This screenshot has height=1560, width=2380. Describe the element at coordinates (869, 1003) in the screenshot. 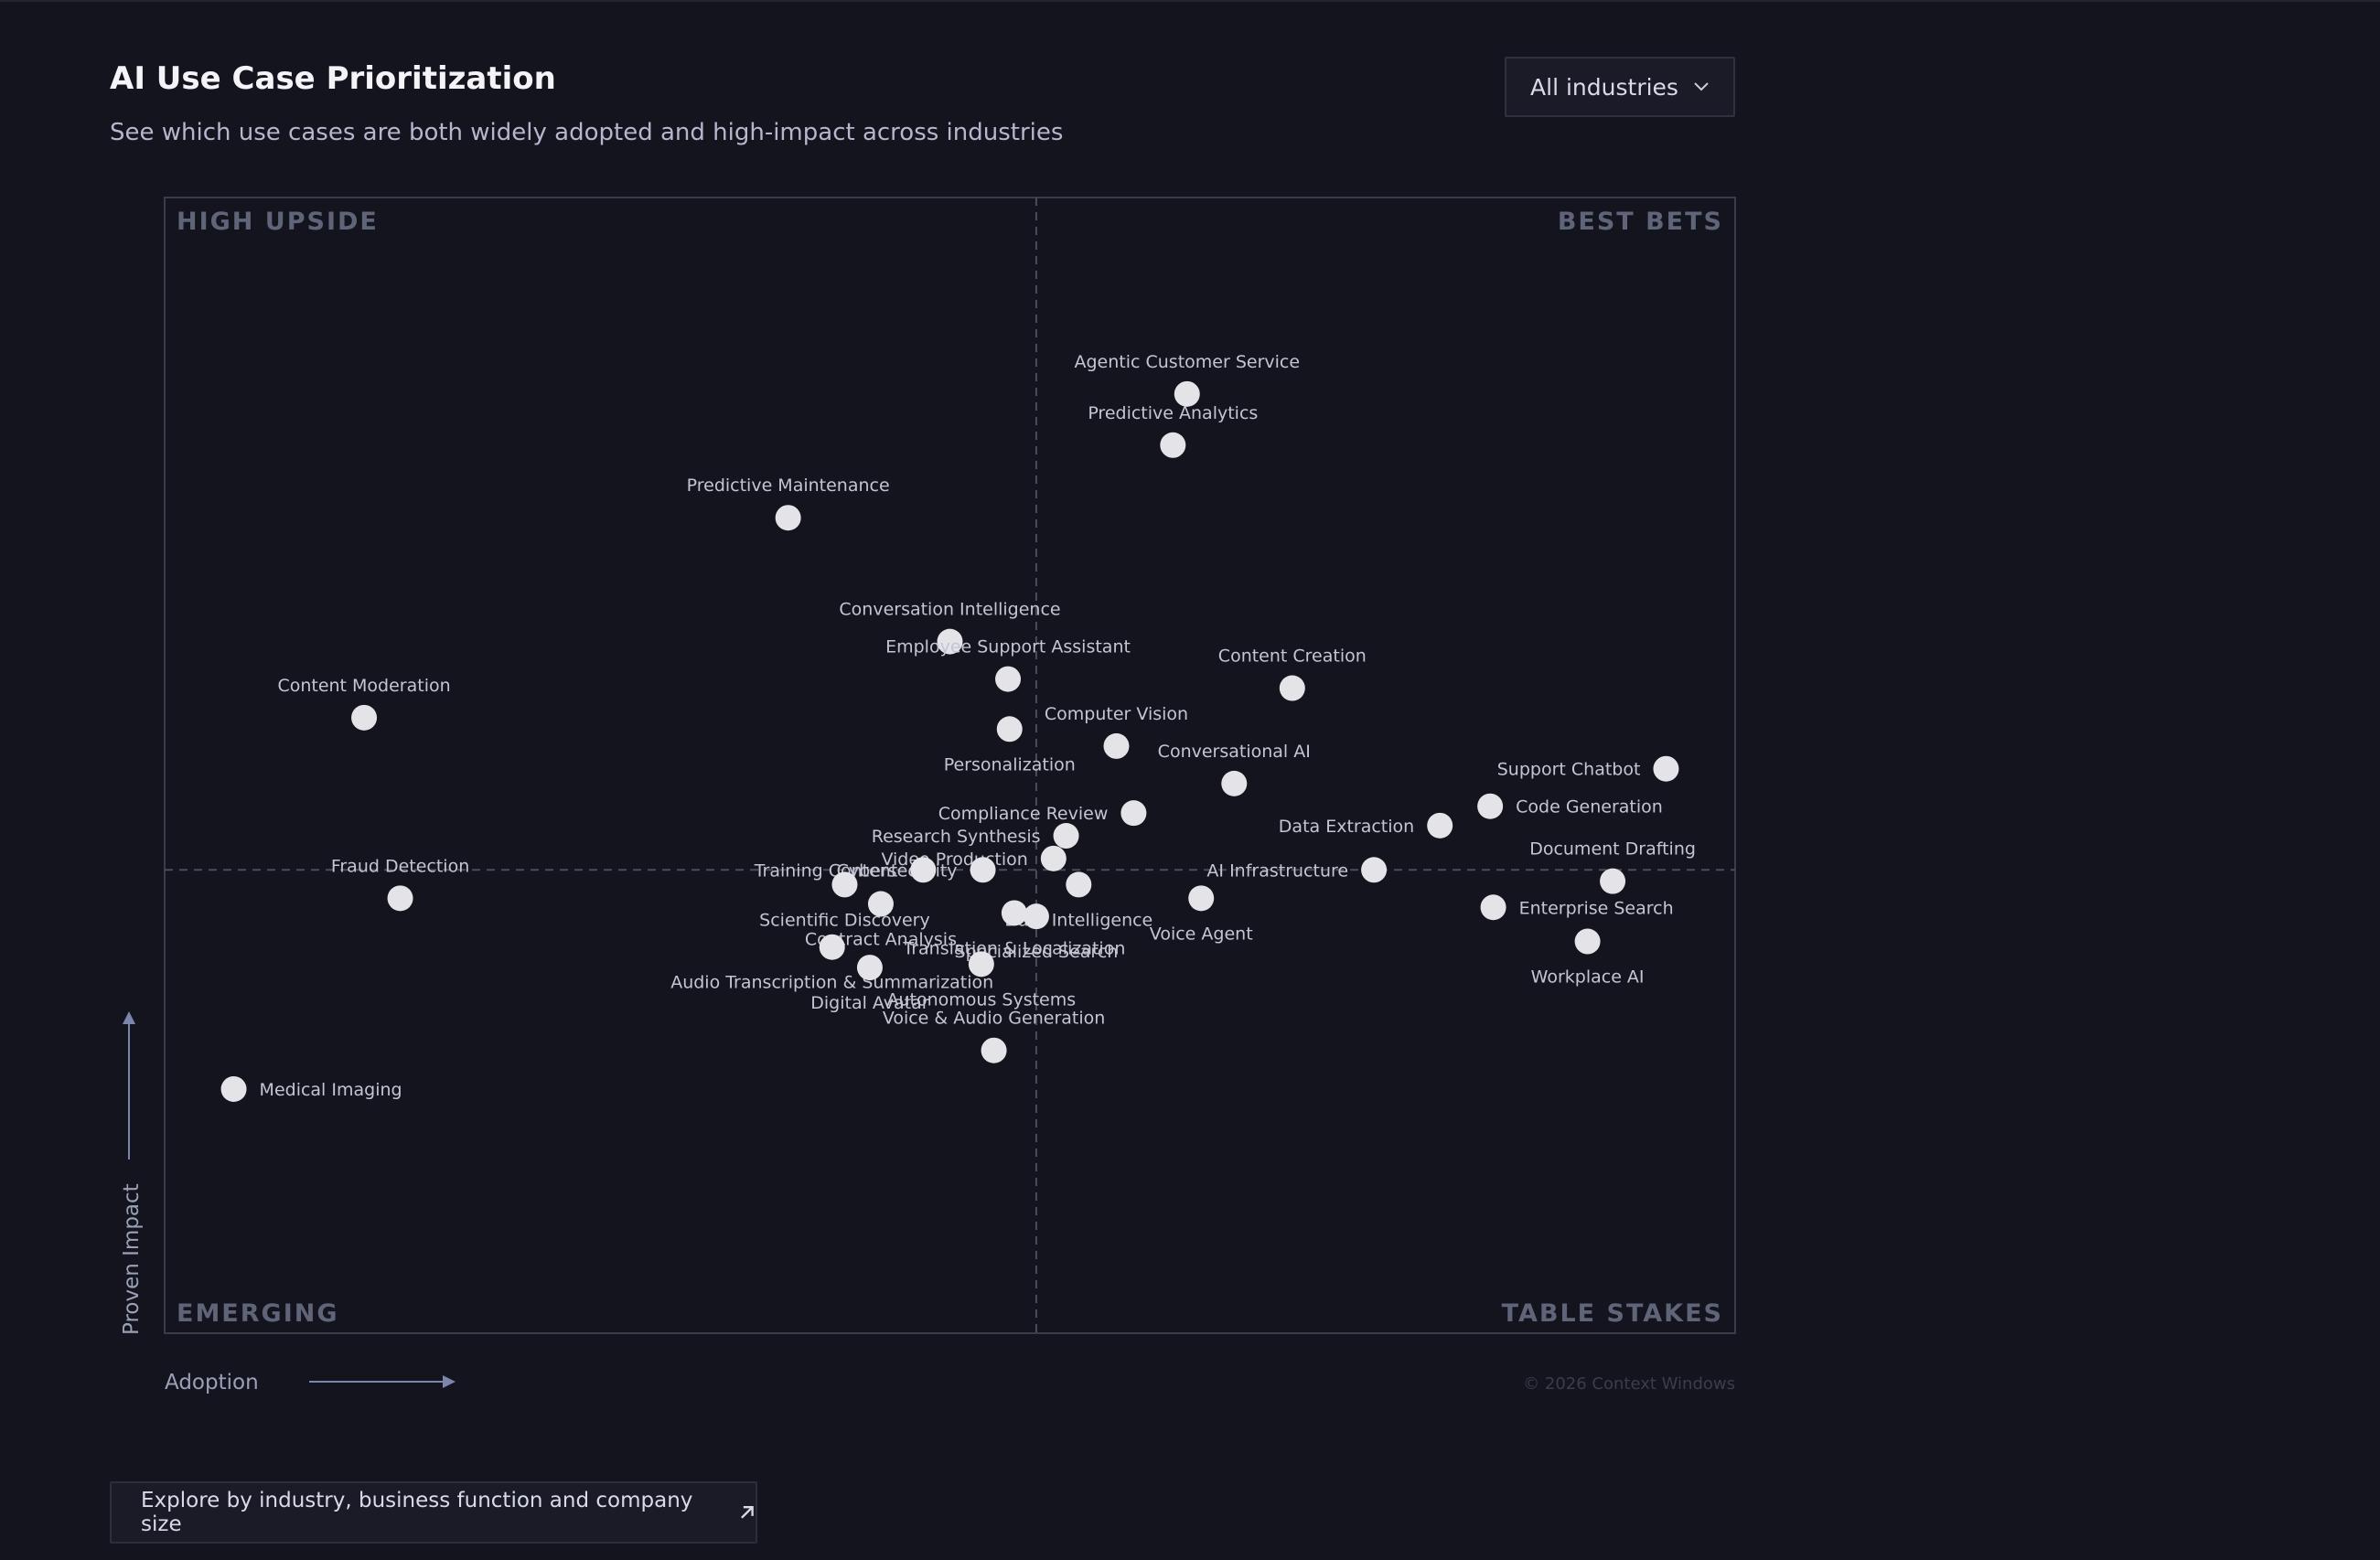

I see `point-label-digital-avatar: Digital Avatar` at that location.